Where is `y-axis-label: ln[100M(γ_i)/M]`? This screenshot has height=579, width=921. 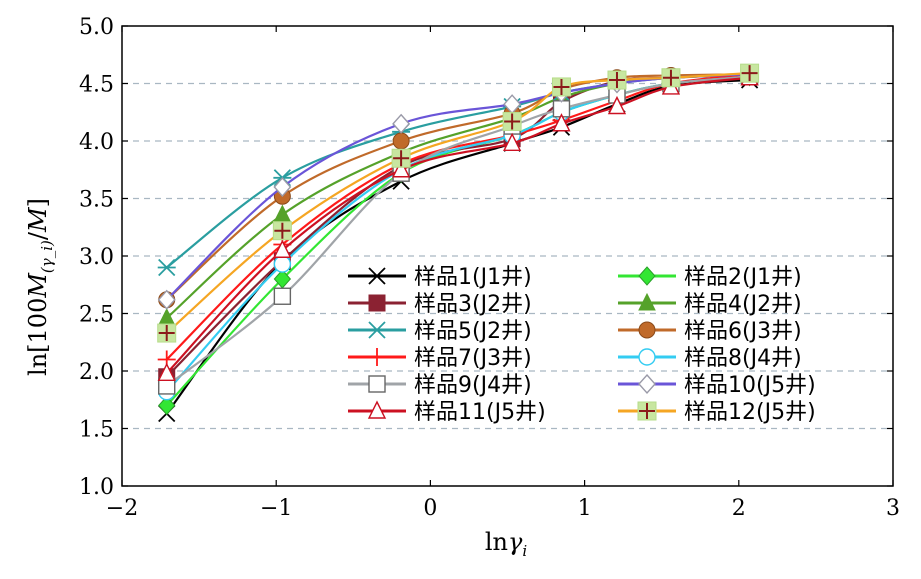 y-axis-label: ln[100M(γ_i)/M] is located at coordinates (40, 287).